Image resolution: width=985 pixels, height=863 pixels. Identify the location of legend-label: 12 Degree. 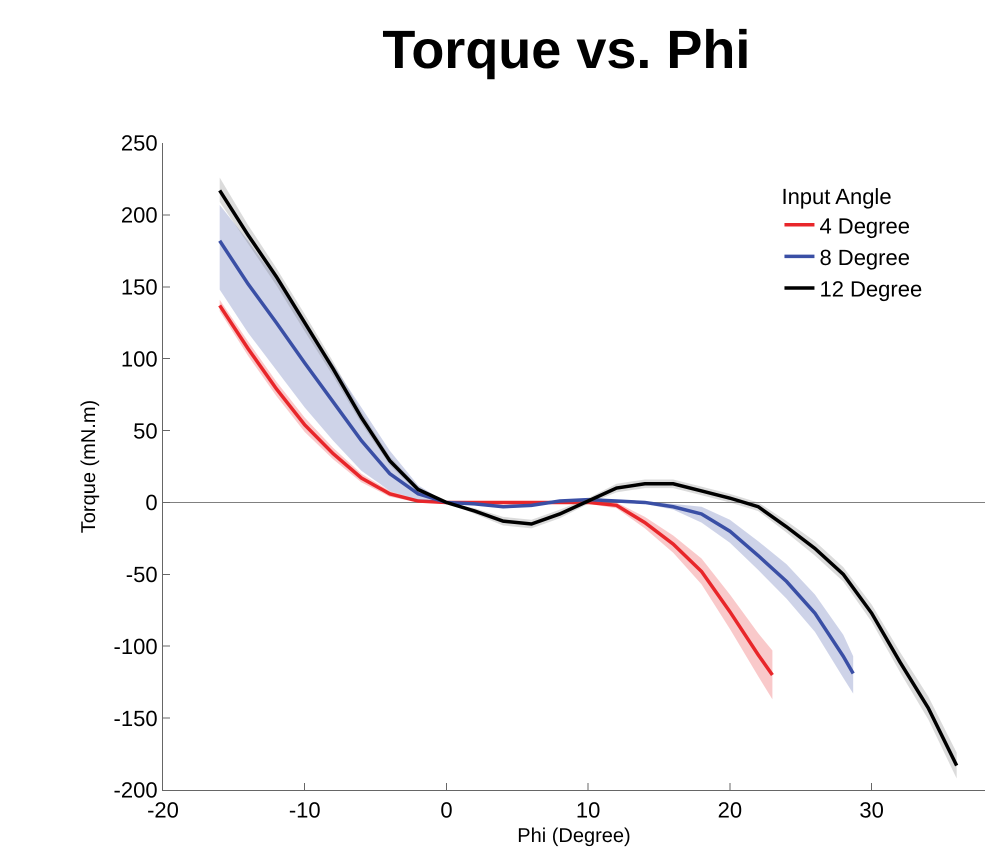
(870, 289).